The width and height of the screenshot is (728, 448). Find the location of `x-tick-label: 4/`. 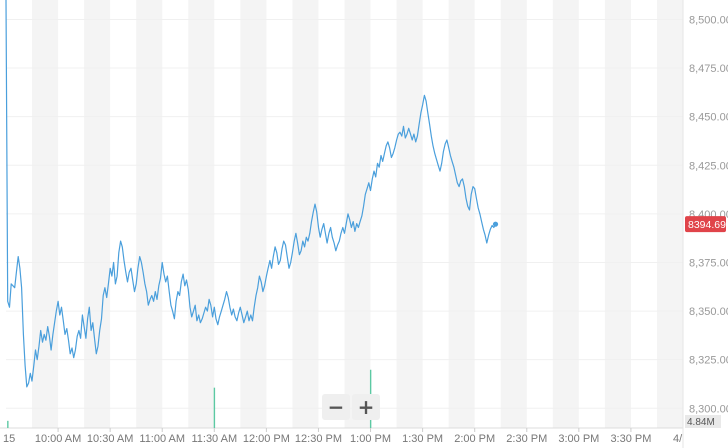

x-tick-label: 4/ is located at coordinates (678, 439).